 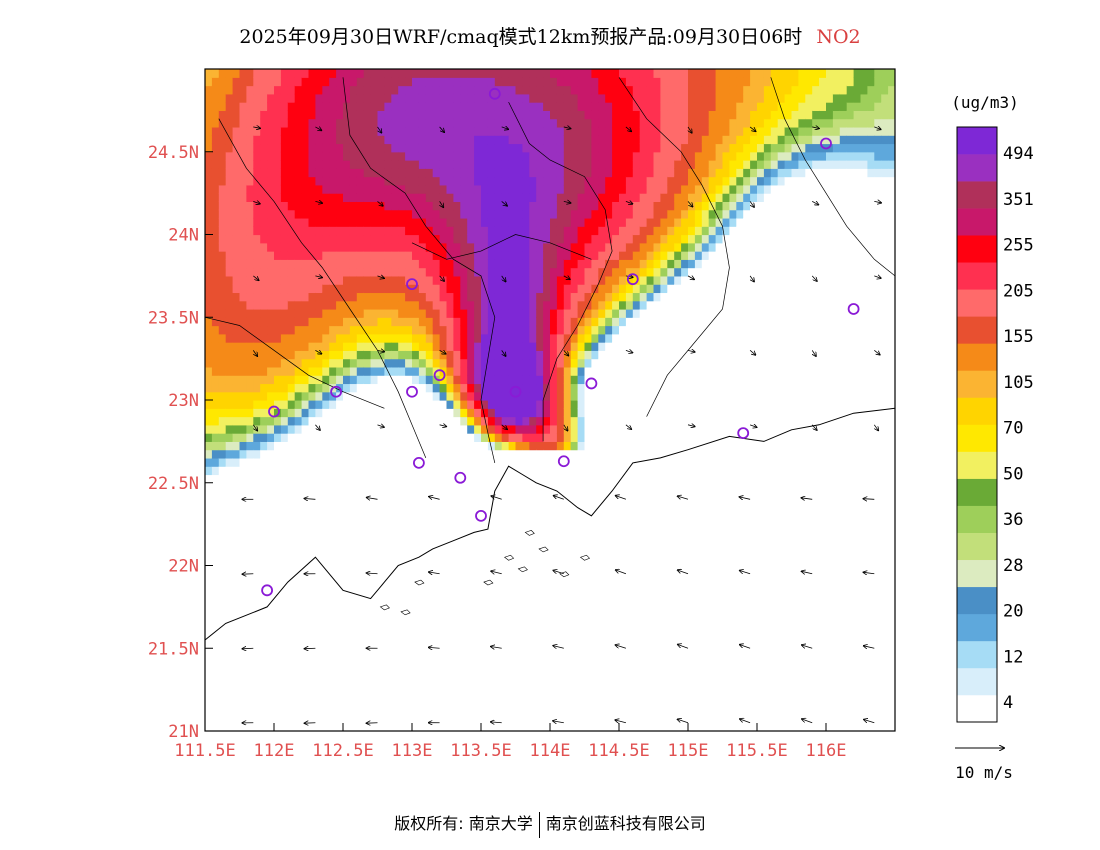 I want to click on legend-label: 28, so click(x=1013, y=566).